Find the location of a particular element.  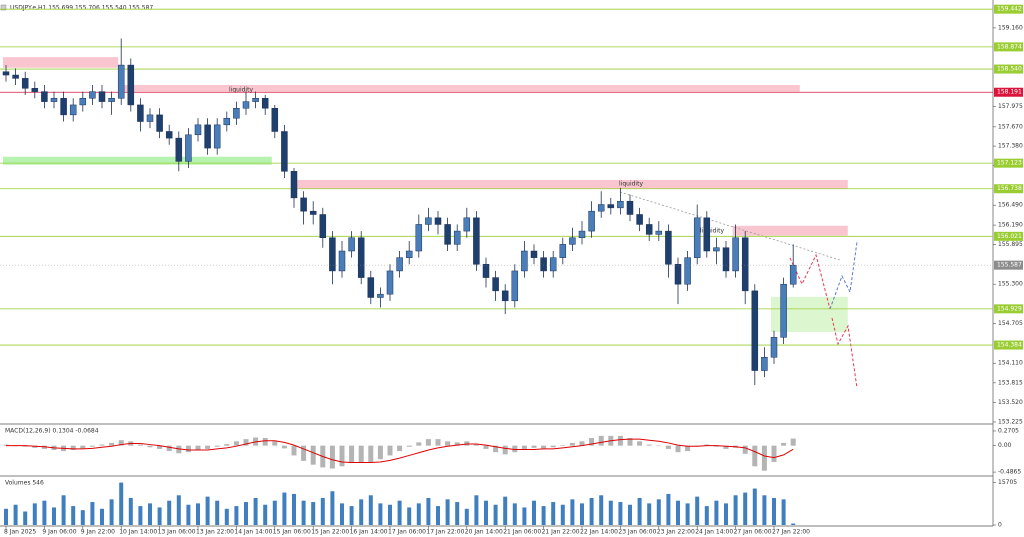

x-tick-label: 15 Jan 06:00 is located at coordinates (292, 532).